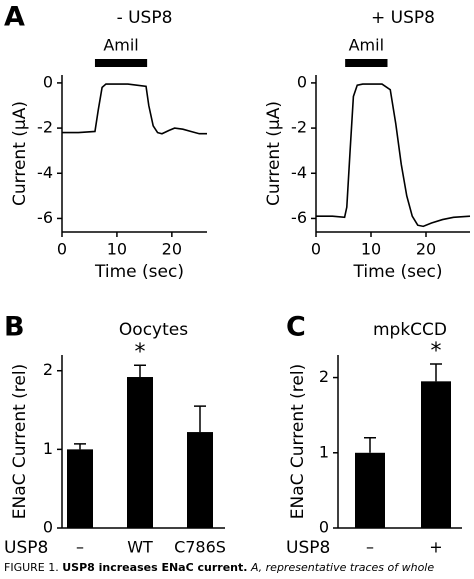 The image size is (474, 579). I want to click on chart-title: mpkCCD, so click(410, 330).